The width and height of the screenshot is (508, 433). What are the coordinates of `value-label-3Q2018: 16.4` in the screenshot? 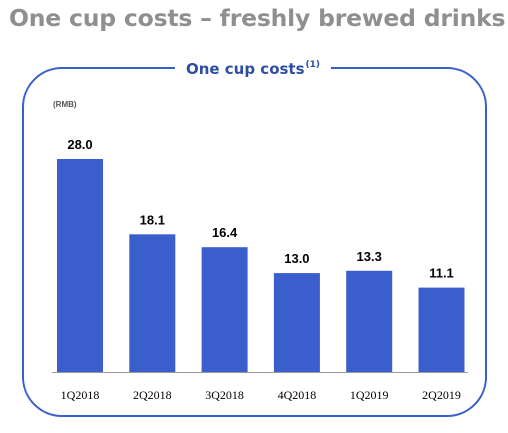 It's located at (225, 232).